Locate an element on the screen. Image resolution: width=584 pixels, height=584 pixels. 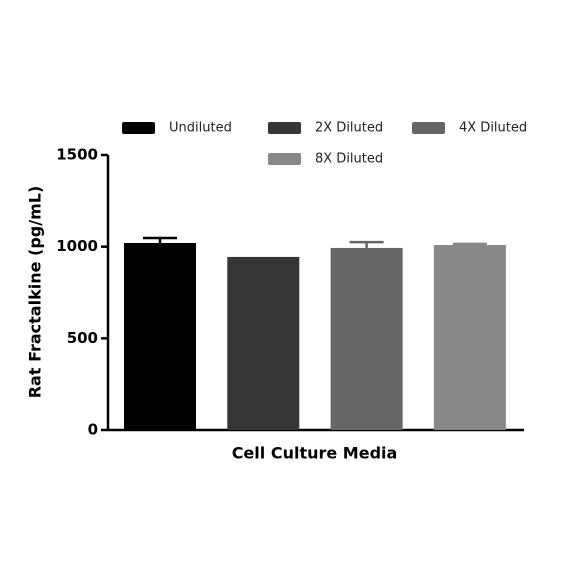
legend-label: 2X Diluted is located at coordinates (349, 128).